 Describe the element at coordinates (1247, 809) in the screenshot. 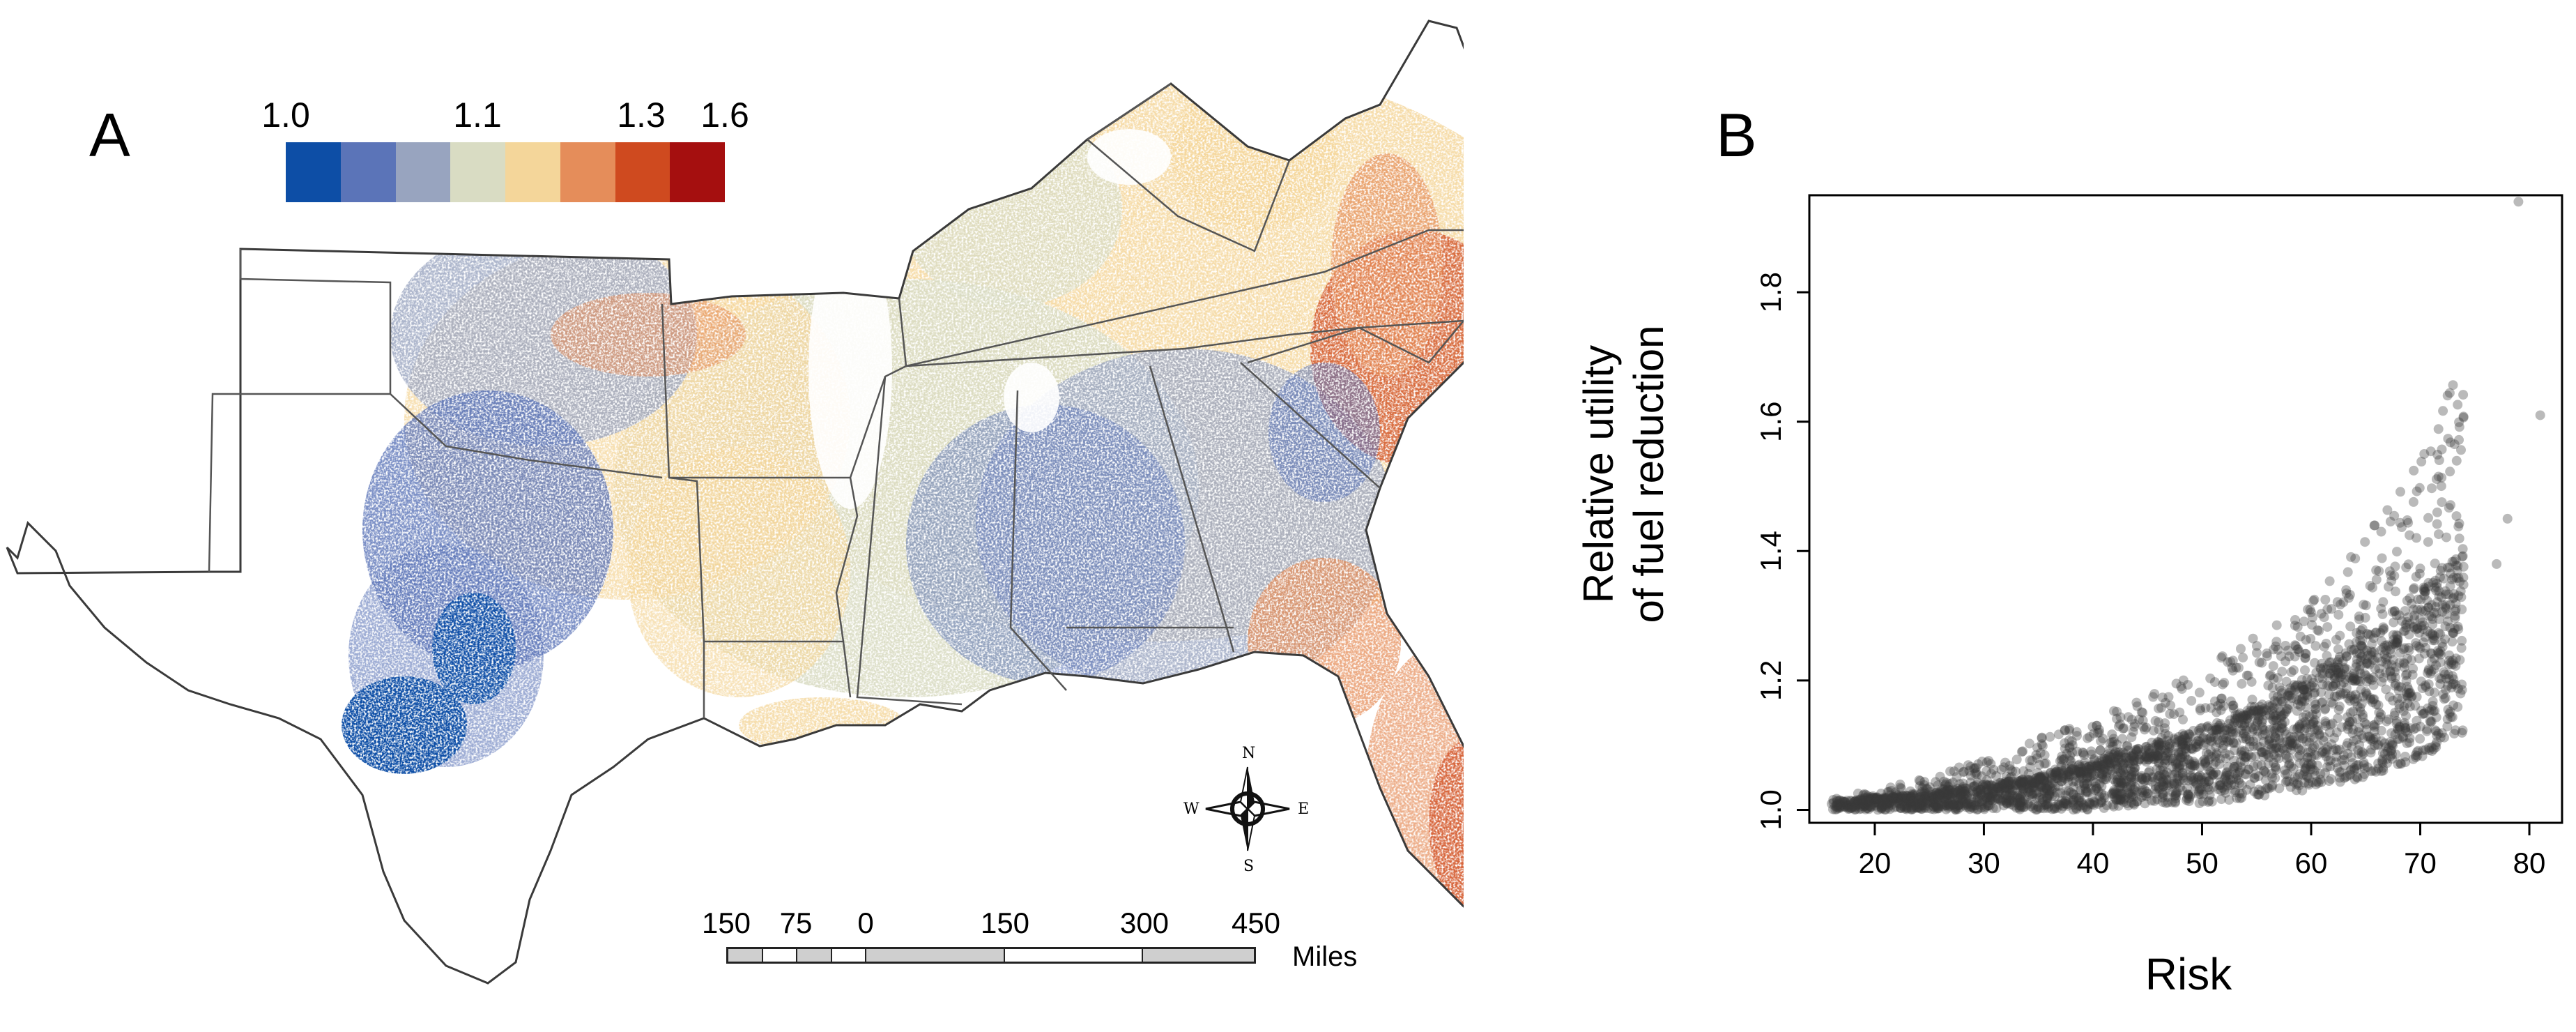

I see `compass-rose: N S W E` at that location.